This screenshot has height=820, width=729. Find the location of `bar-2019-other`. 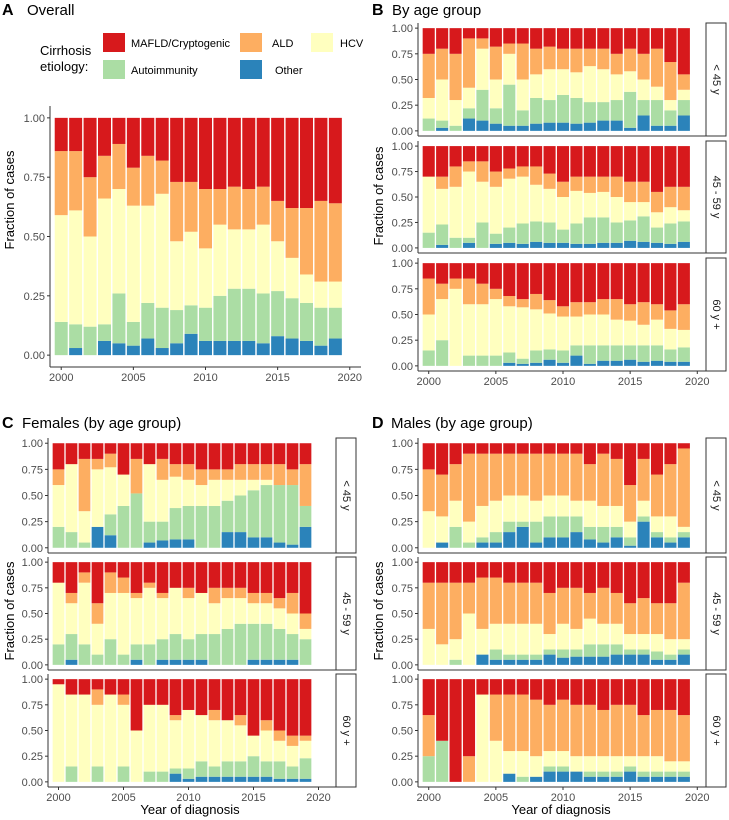

bar-2019-other is located at coordinates (305, 537).